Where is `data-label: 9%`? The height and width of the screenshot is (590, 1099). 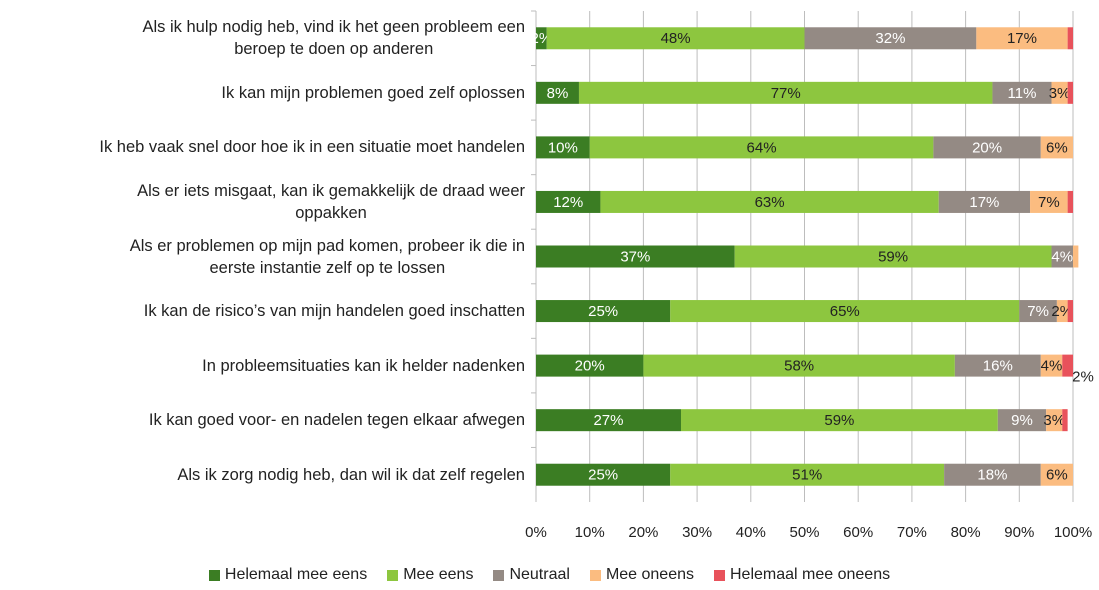 data-label: 9% is located at coordinates (1022, 420).